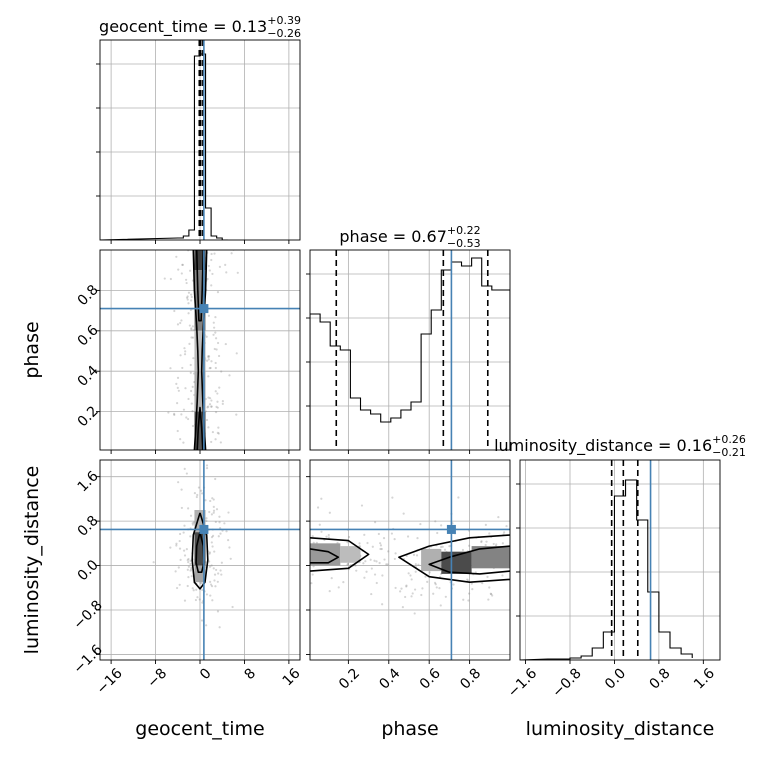 The image size is (760, 760). Describe the element at coordinates (200, 350) in the screenshot. I see `axes-frame` at that location.